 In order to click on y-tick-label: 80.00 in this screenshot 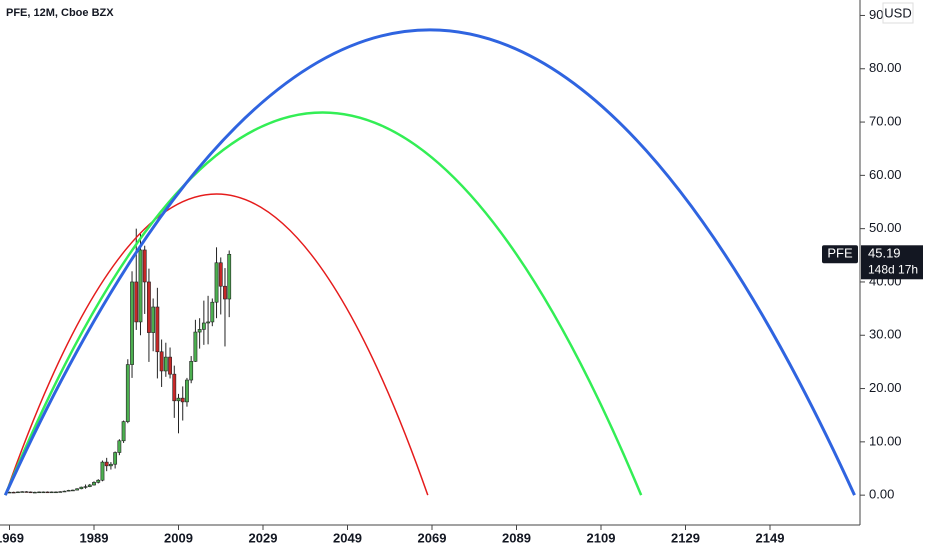, I will do `click(885, 67)`.